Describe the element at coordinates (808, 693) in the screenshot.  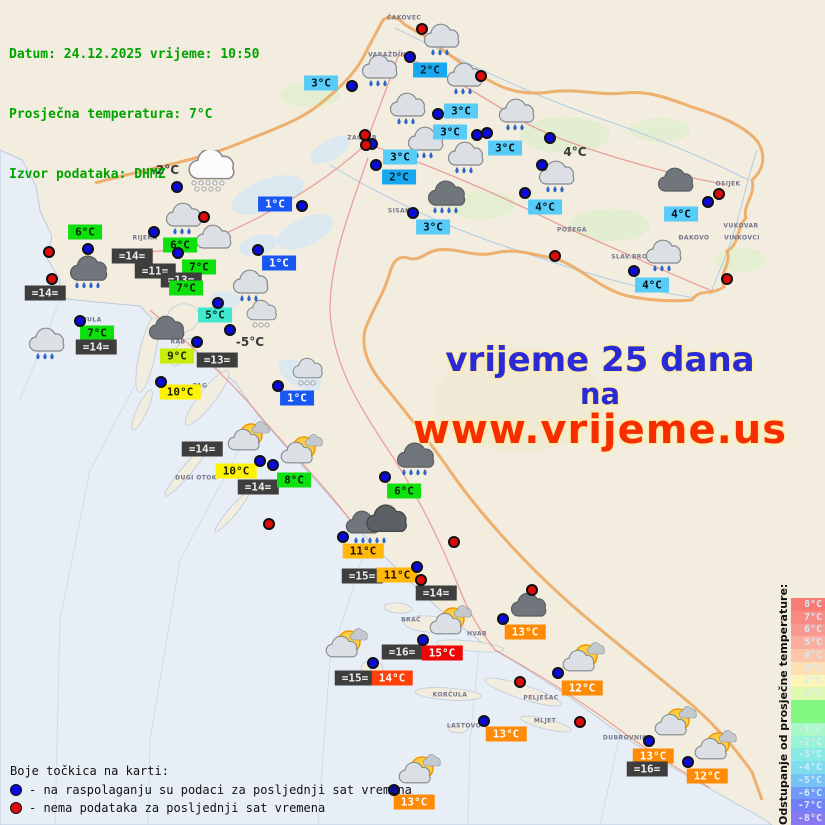
I see `scale-entry: 1°C` at that location.